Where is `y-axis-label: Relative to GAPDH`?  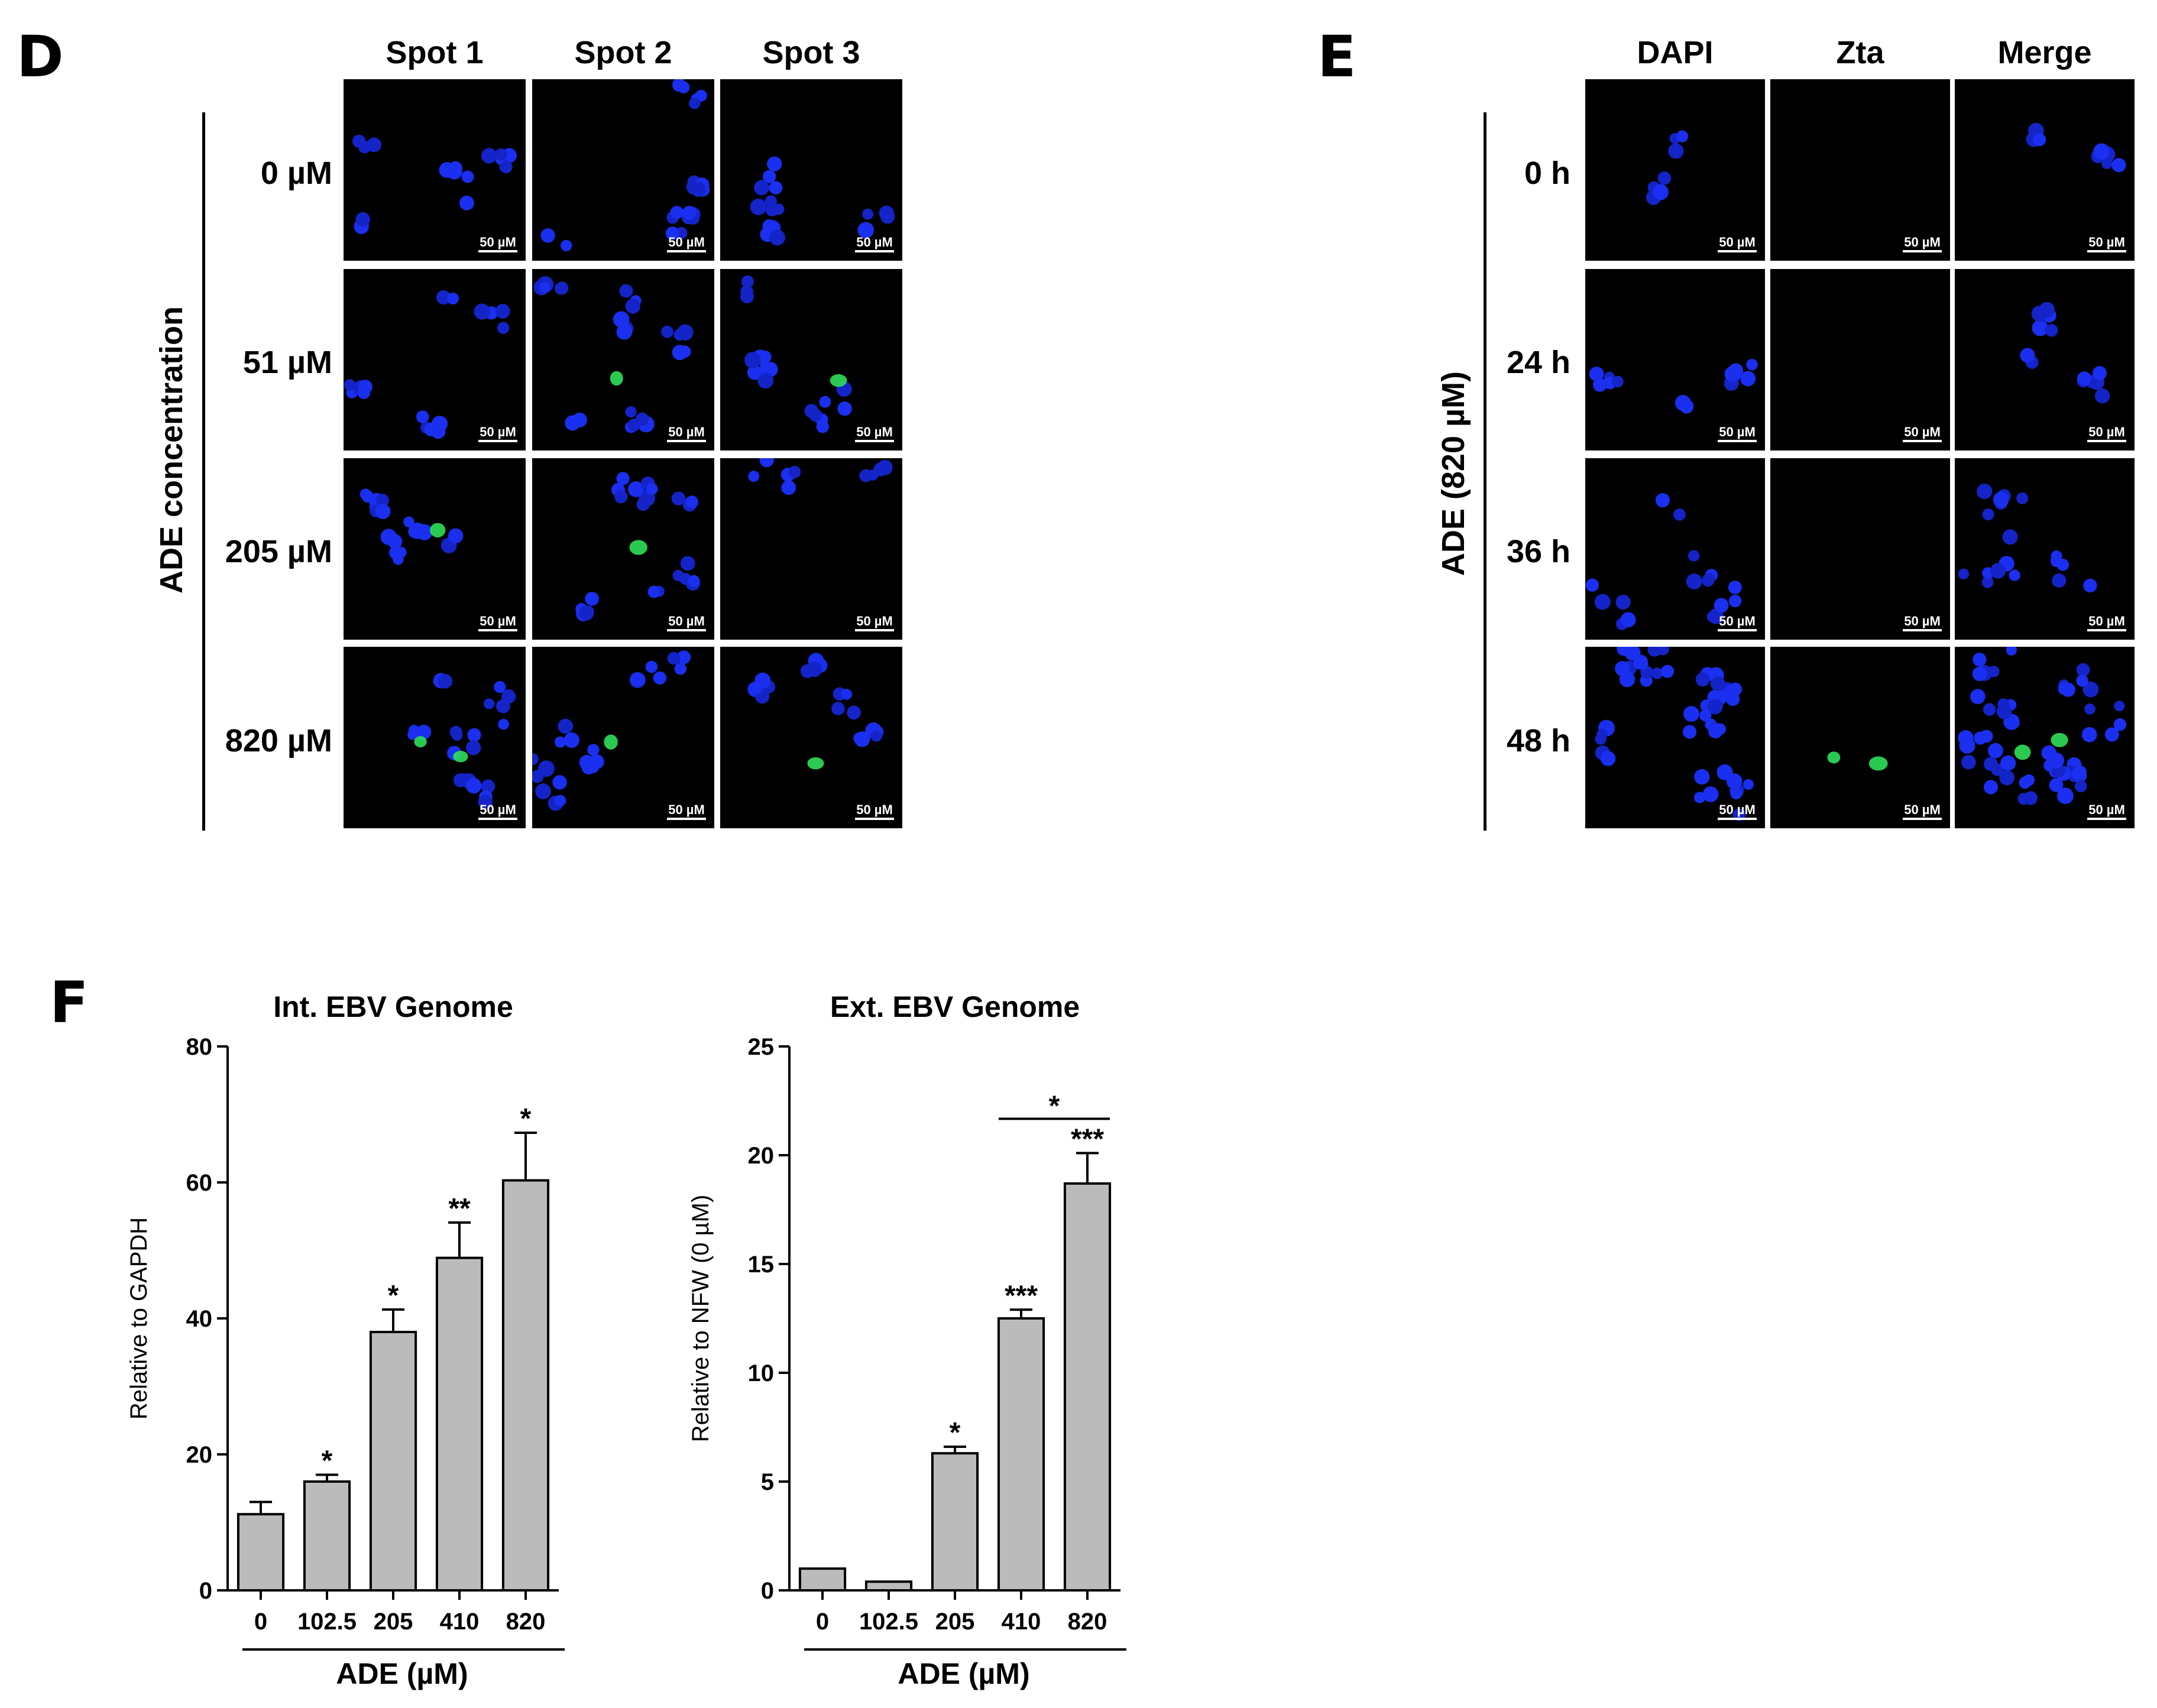 y-axis-label: Relative to GAPDH is located at coordinates (139, 1318).